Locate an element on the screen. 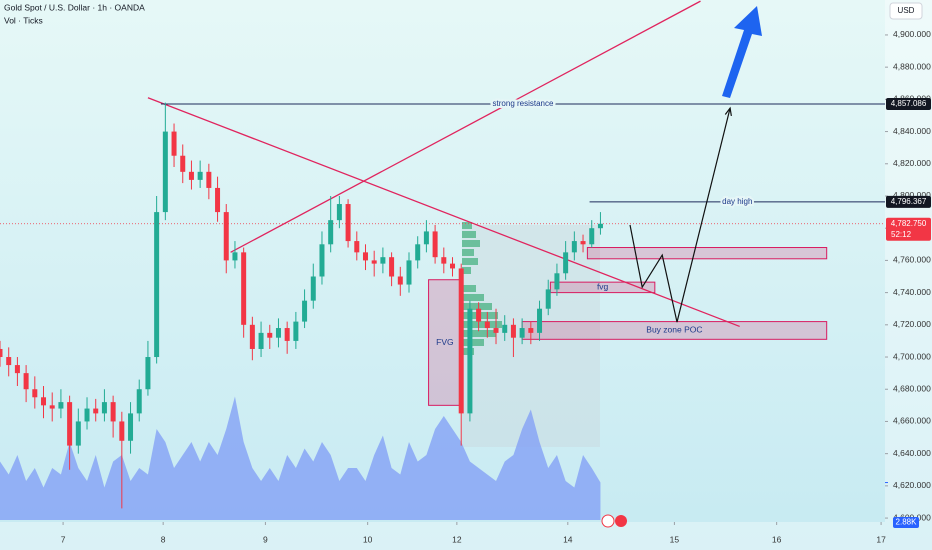 Image resolution: width=932 pixels, height=550 pixels. level-price-label: 4,796.367 is located at coordinates (909, 201).